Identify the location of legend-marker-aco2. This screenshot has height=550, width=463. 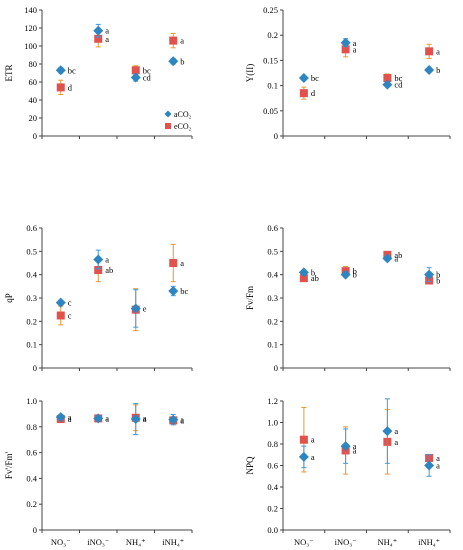
(168, 114).